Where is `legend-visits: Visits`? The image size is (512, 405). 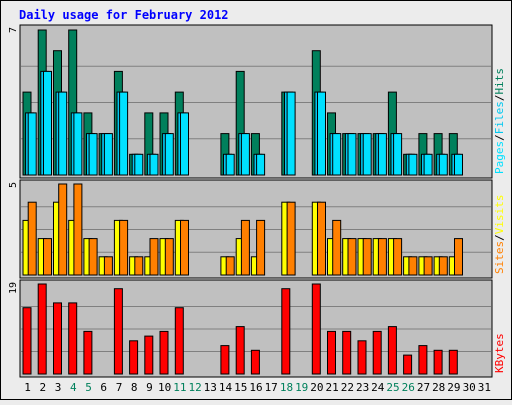
legend-visits: Visits is located at coordinates (499, 215).